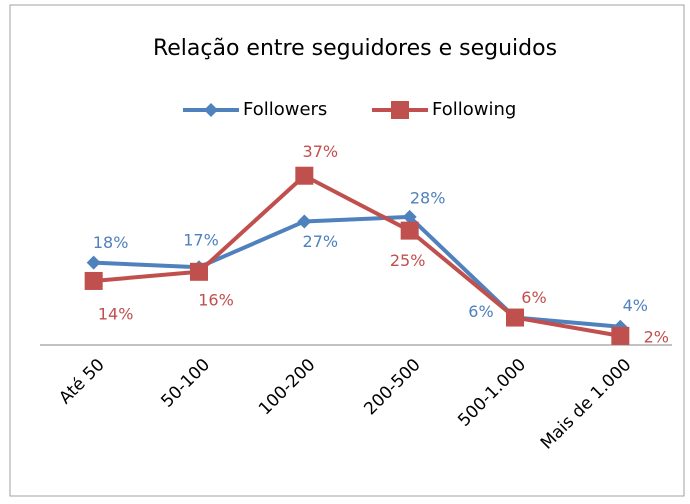 Image resolution: width=690 pixels, height=504 pixels. What do you see at coordinates (355, 48) in the screenshot?
I see `chart-title: Relação entre seguidores e seguidos` at bounding box center [355, 48].